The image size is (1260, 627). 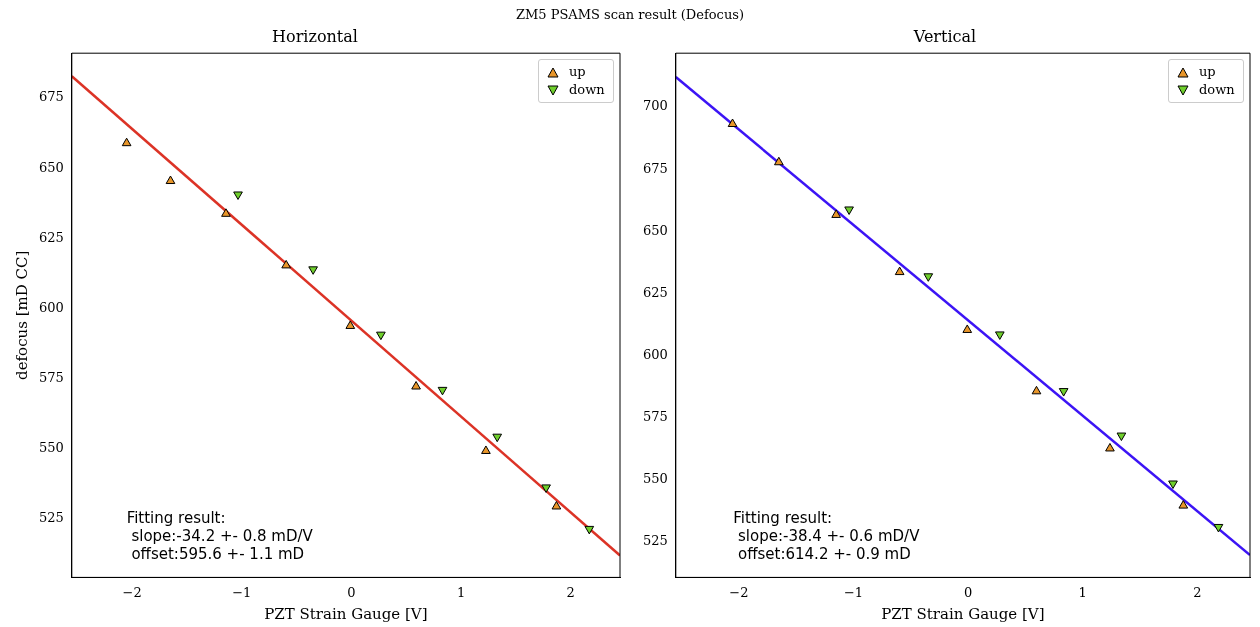 What do you see at coordinates (315, 36) in the screenshot?
I see `chart-title: Horizontal` at bounding box center [315, 36].